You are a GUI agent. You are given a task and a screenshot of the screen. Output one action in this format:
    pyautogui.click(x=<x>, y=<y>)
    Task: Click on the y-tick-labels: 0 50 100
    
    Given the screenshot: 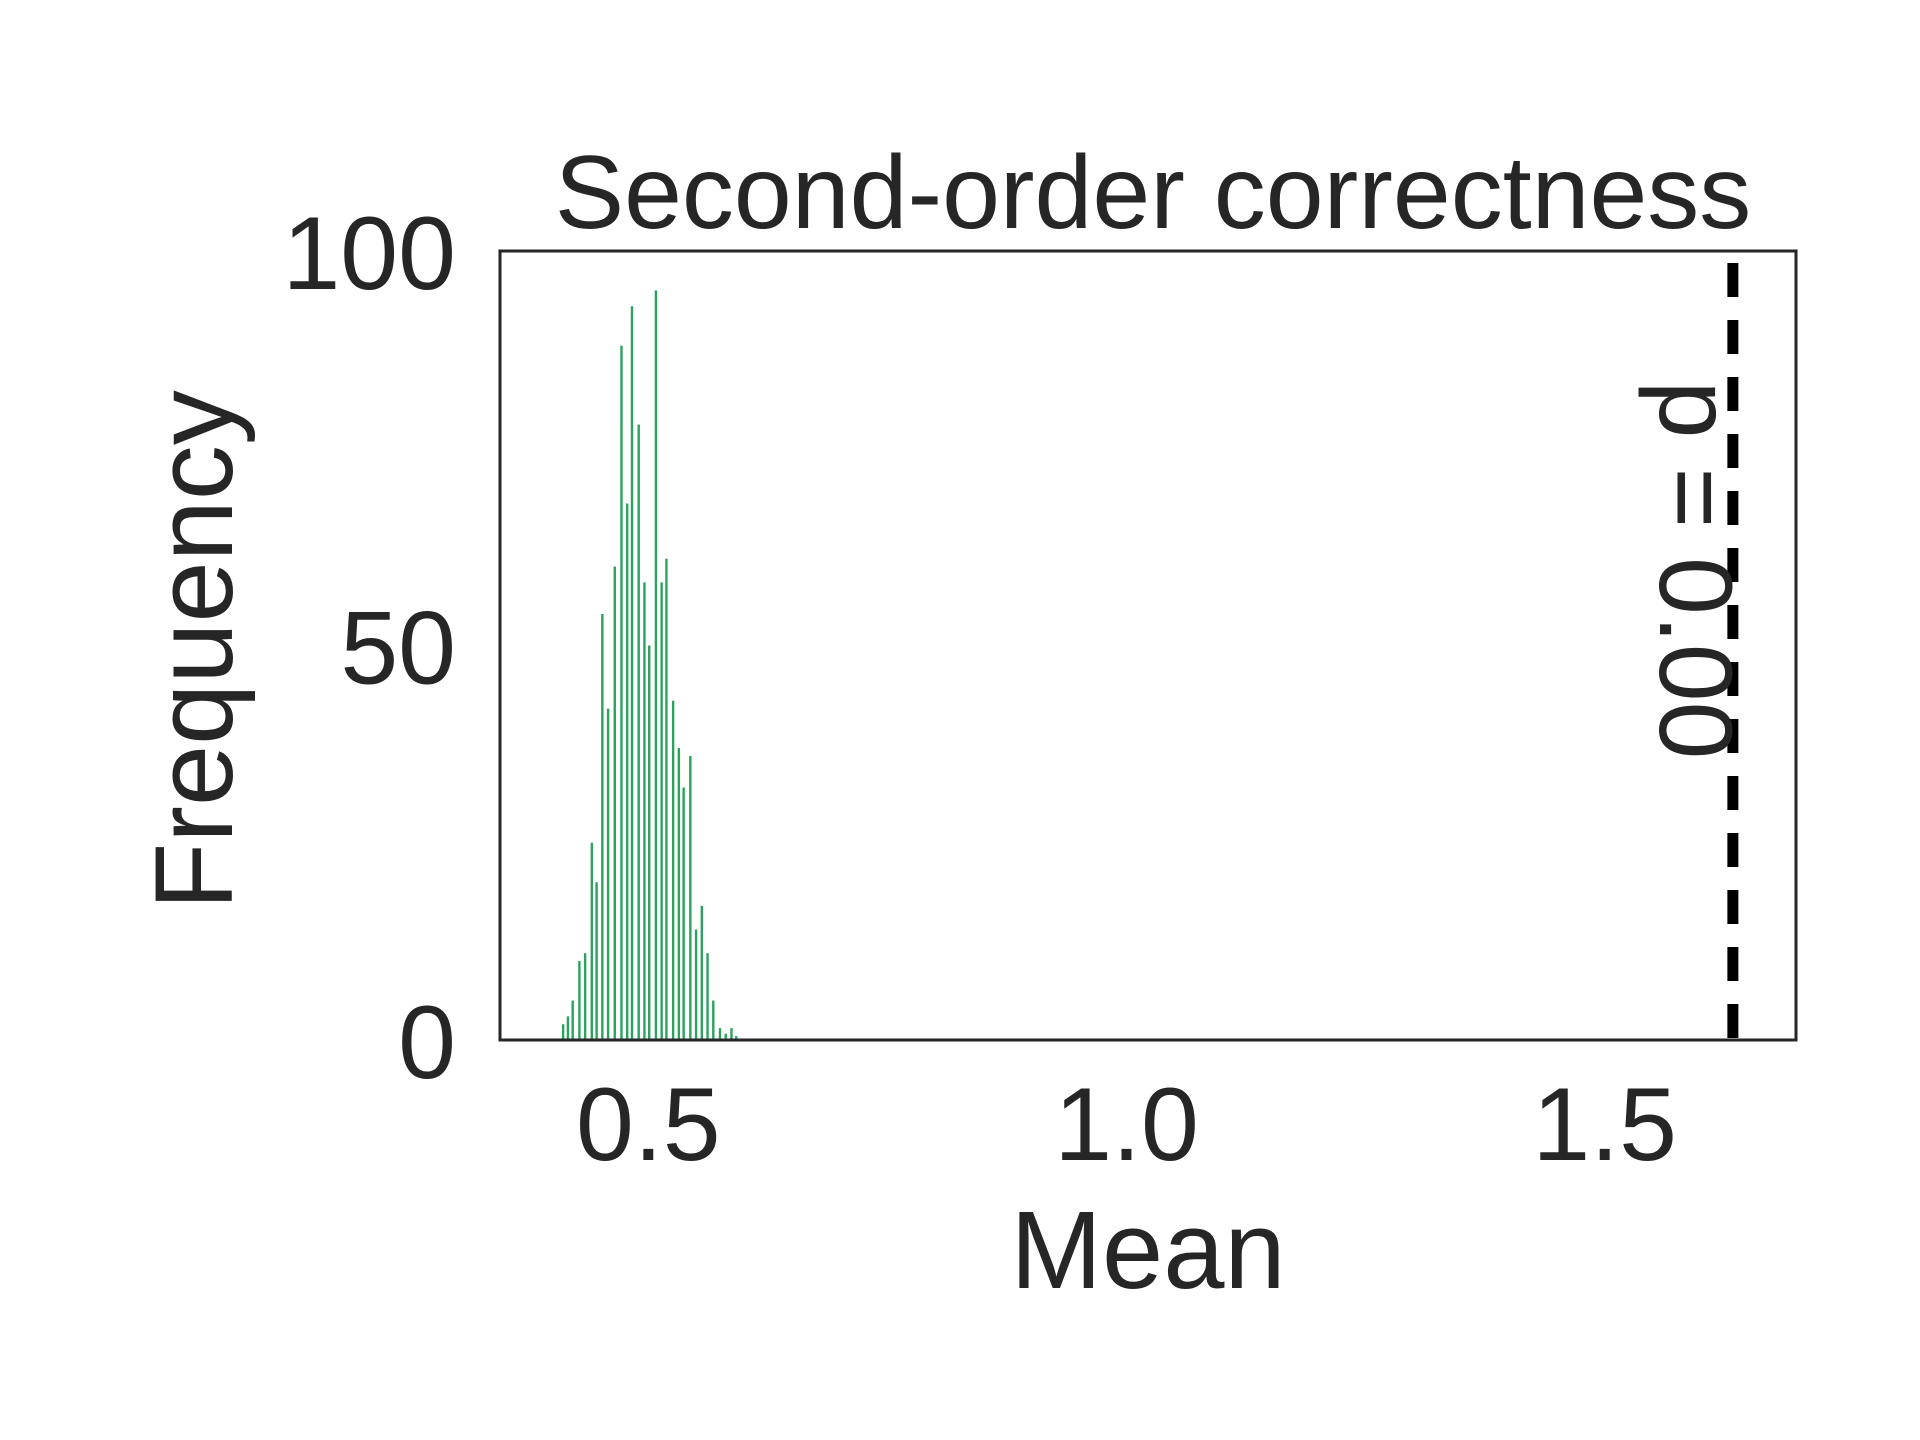 What is the action you would take?
    pyautogui.click(x=369, y=648)
    